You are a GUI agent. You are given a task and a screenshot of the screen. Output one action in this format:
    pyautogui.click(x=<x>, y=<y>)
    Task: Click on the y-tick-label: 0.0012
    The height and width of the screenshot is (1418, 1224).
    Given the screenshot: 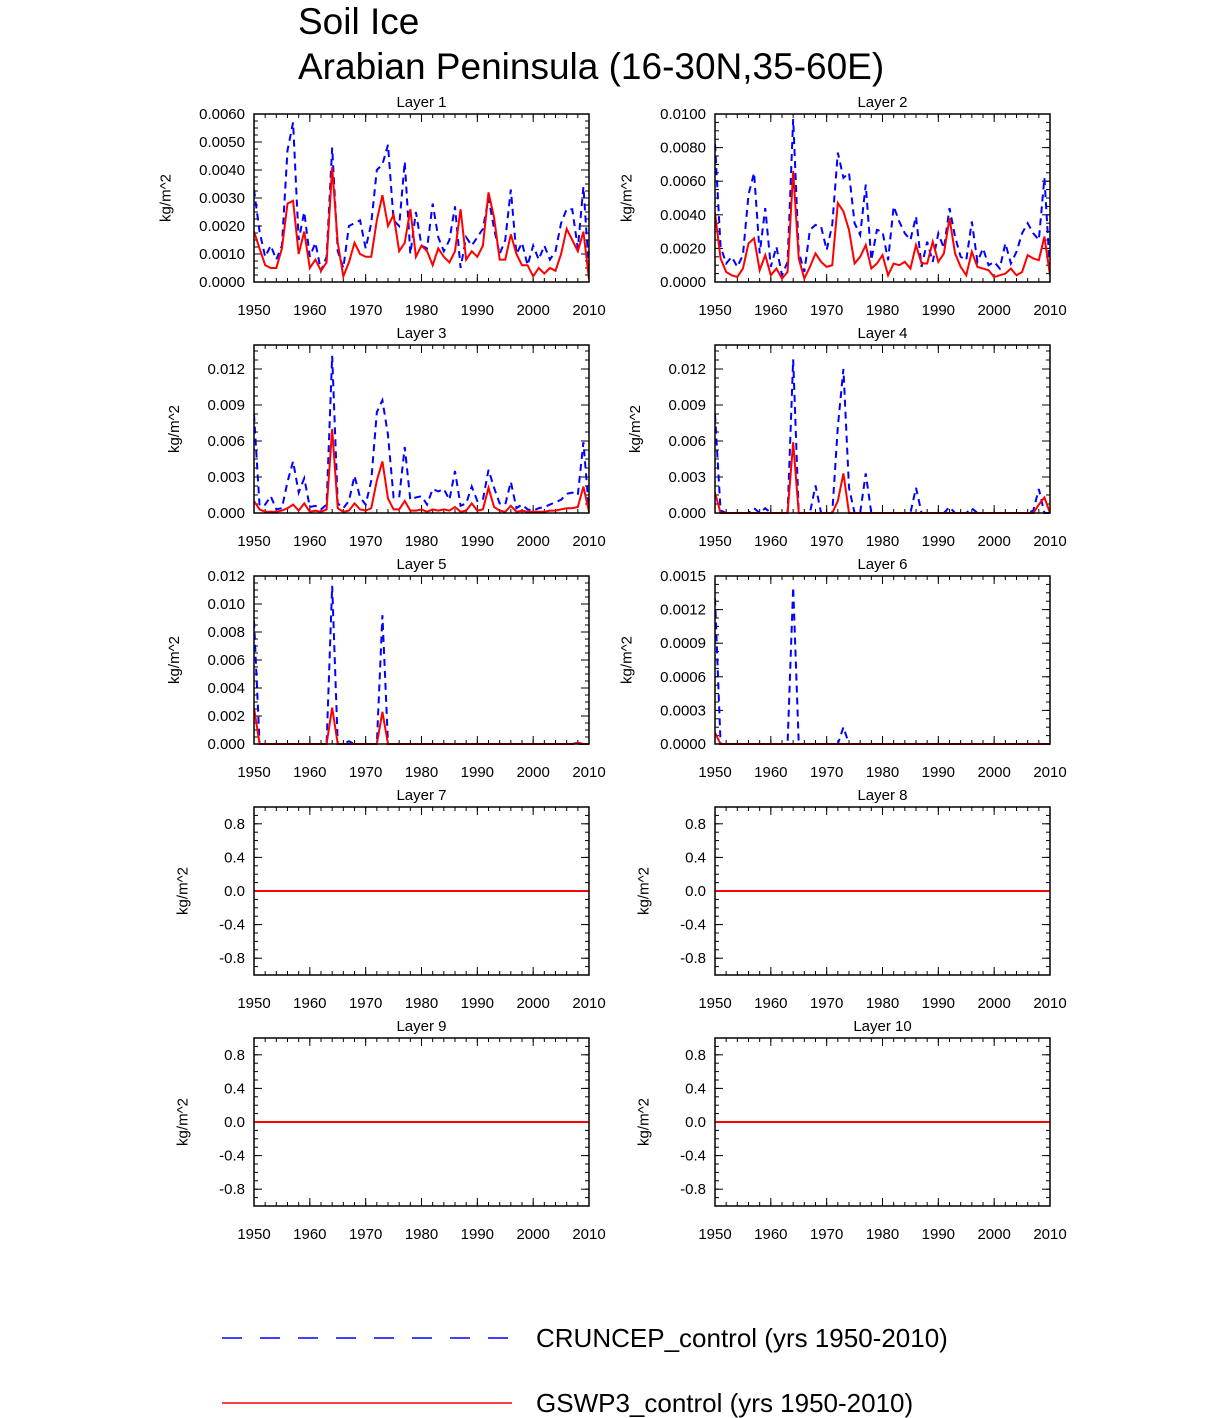 What is the action you would take?
    pyautogui.click(x=683, y=610)
    